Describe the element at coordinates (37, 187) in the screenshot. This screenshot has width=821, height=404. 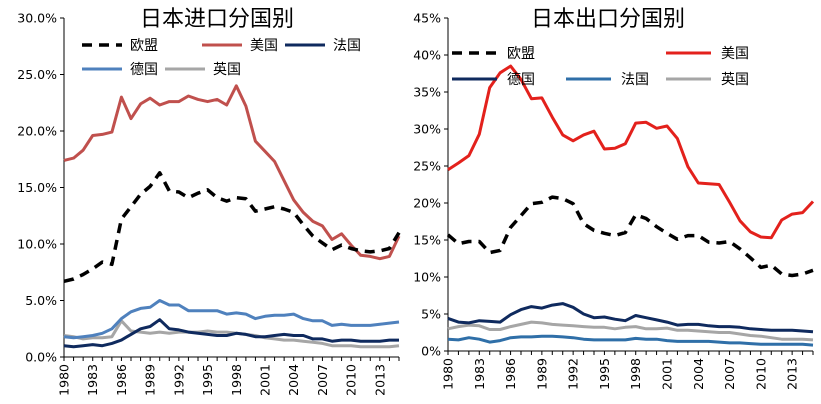
I see `y-tick-label: 15.0%` at that location.